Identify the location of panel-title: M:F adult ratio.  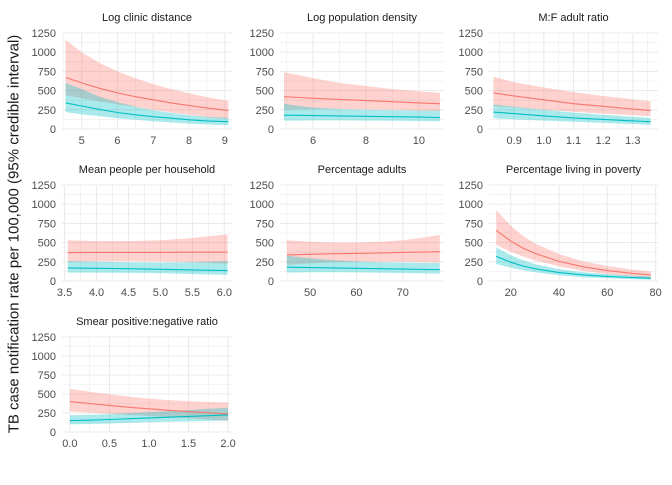
(573, 18).